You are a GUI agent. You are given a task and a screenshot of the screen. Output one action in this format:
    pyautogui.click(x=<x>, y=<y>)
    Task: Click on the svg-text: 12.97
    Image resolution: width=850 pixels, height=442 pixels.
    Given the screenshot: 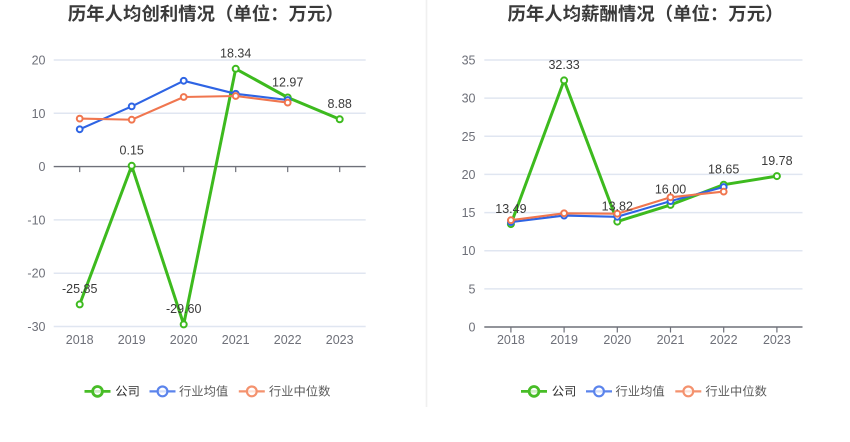 What is the action you would take?
    pyautogui.click(x=287, y=82)
    